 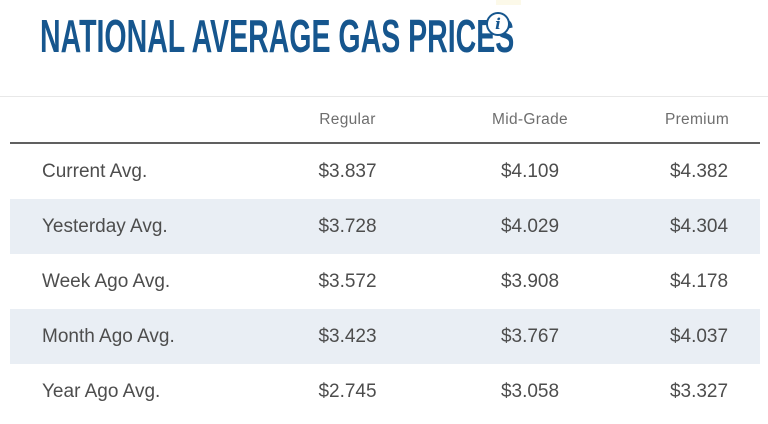 I want to click on premium-price: $4.037, so click(x=699, y=336).